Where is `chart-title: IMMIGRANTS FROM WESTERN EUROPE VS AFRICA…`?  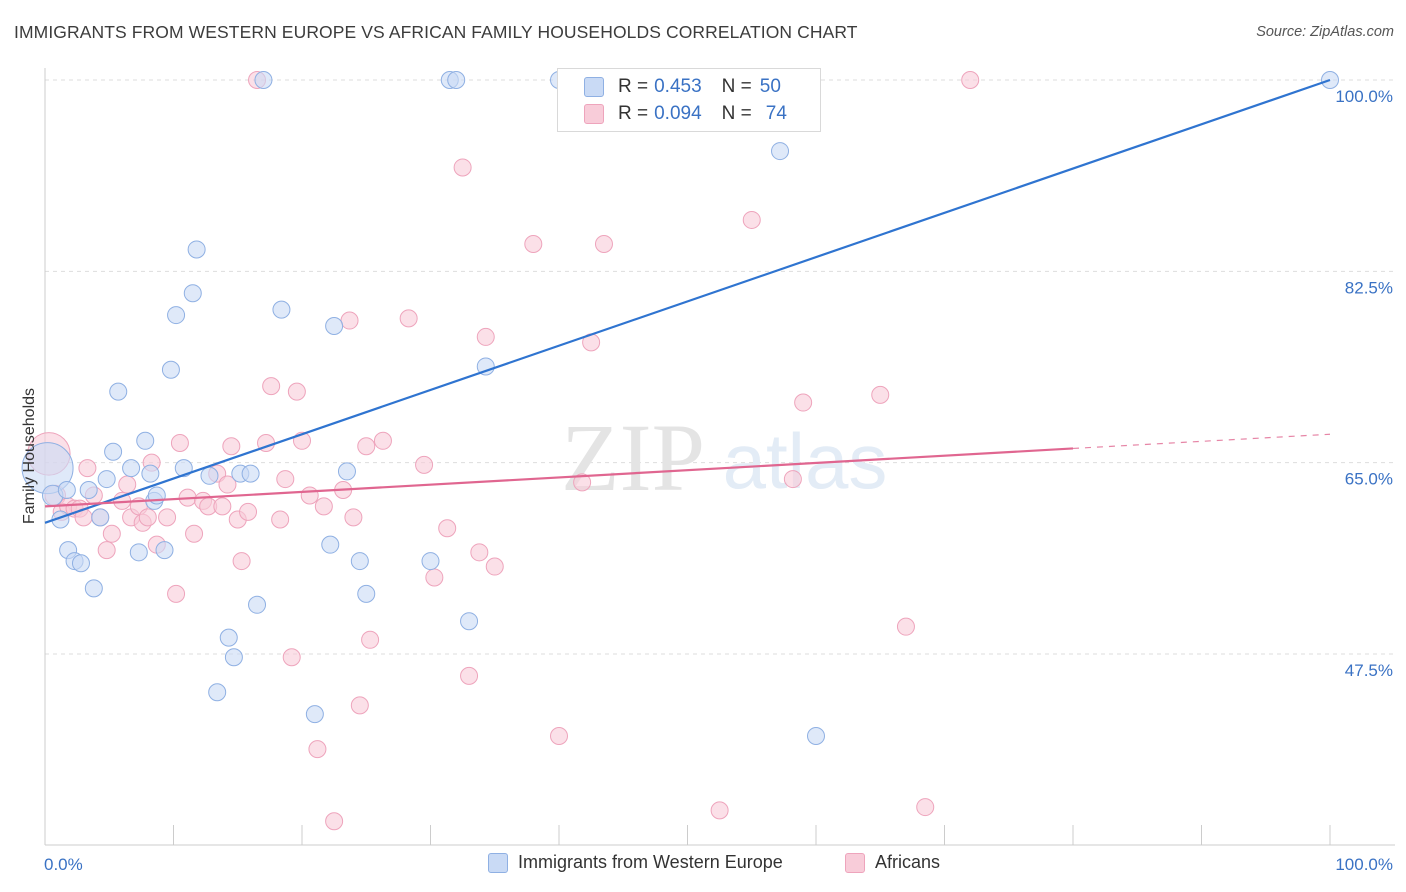
chart-title: IMMIGRANTS FROM WESTERN EUROPE VS AFRICA… is located at coordinates (436, 32).